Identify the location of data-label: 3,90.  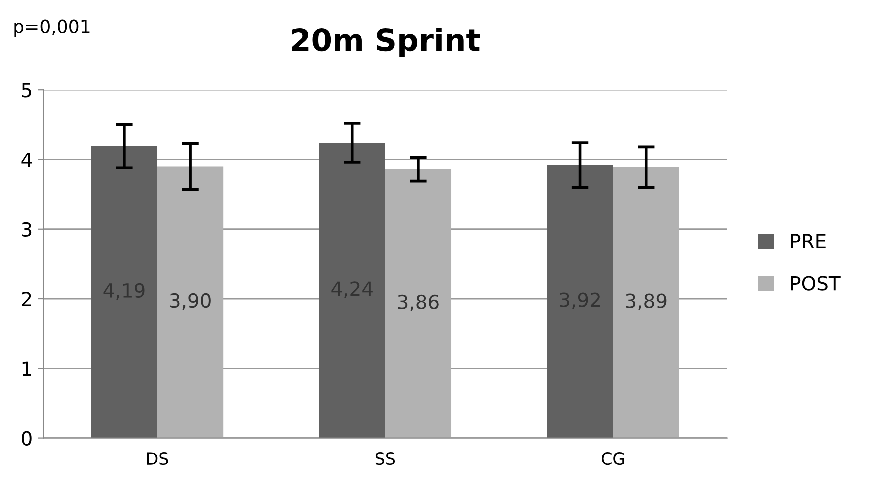
(190, 301).